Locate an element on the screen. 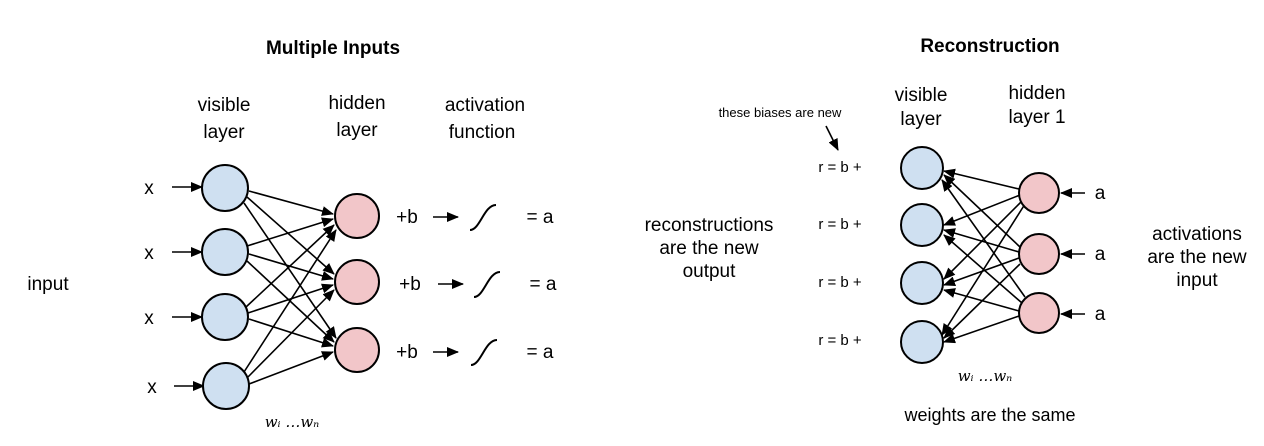 This screenshot has height=446, width=1264. bias-note-arrow is located at coordinates (832, 138).